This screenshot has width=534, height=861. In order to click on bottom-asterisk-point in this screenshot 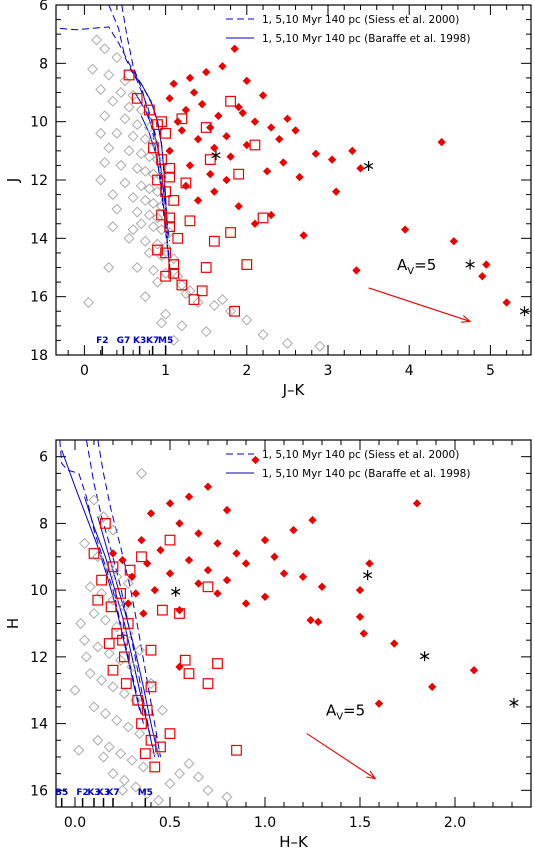, I will do `click(367, 575)`.